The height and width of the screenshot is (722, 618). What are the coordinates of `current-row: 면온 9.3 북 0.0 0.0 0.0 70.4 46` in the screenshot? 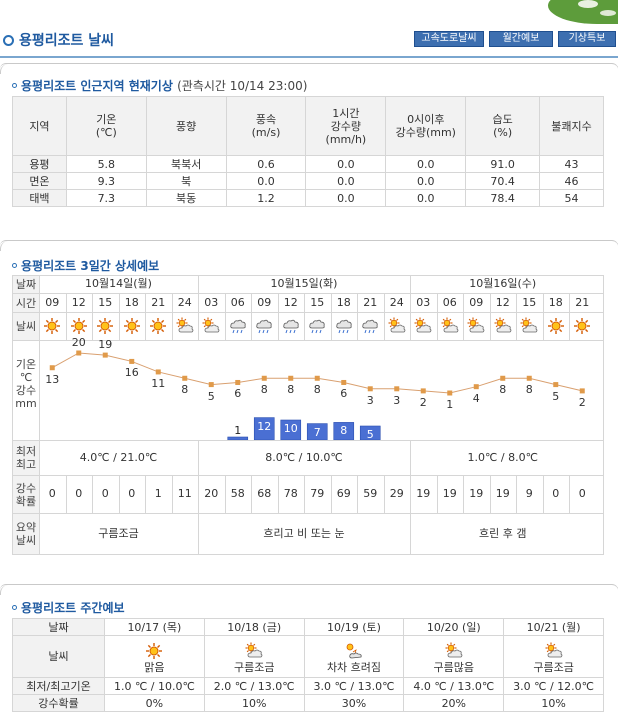 It's located at (308, 181).